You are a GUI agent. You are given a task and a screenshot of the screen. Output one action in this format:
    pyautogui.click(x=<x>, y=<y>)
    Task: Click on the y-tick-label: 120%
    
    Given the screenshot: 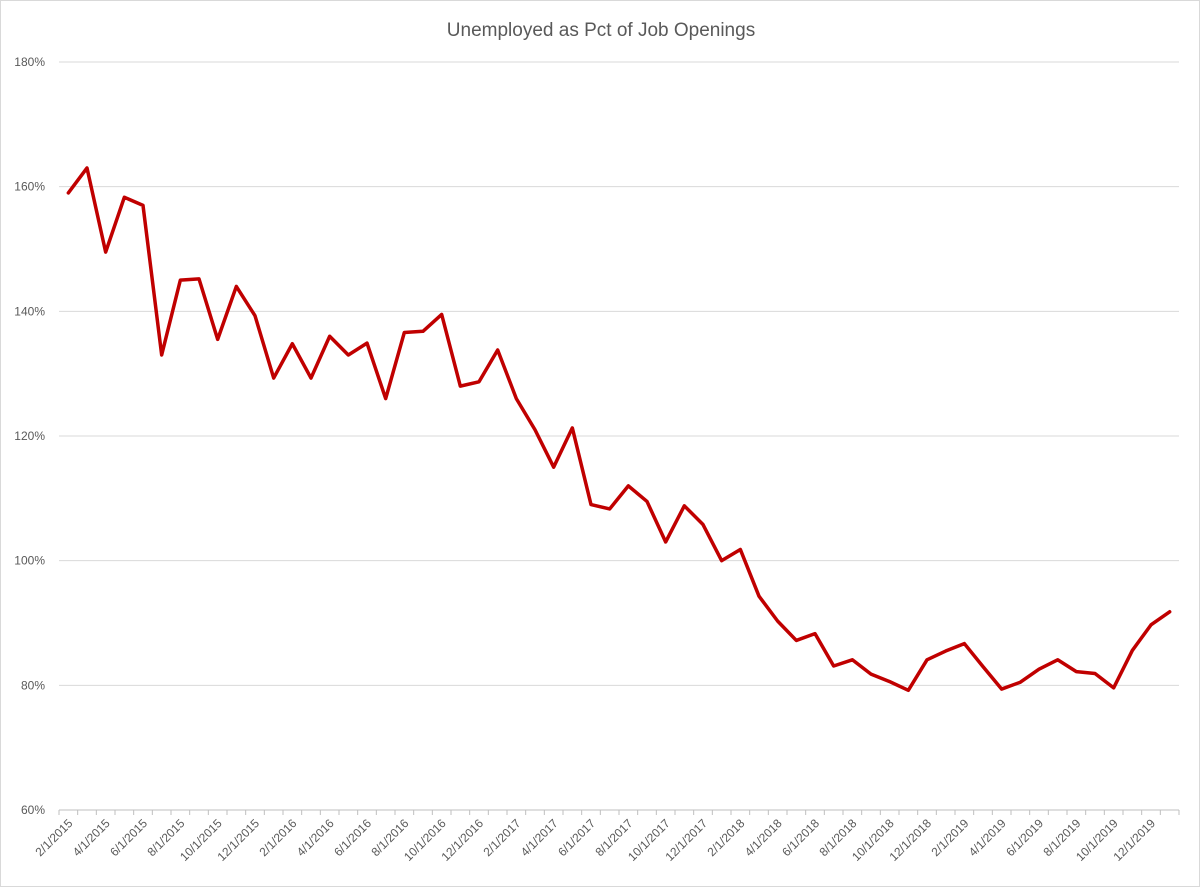 What is the action you would take?
    pyautogui.click(x=29, y=436)
    